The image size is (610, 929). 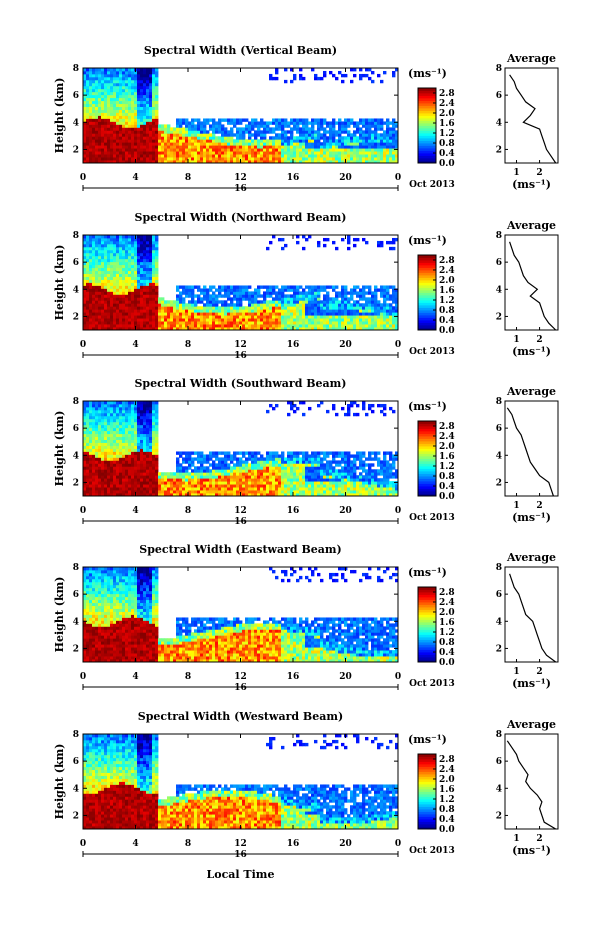 I want to click on colorbar-tick-label: 0.8, so click(x=447, y=144).